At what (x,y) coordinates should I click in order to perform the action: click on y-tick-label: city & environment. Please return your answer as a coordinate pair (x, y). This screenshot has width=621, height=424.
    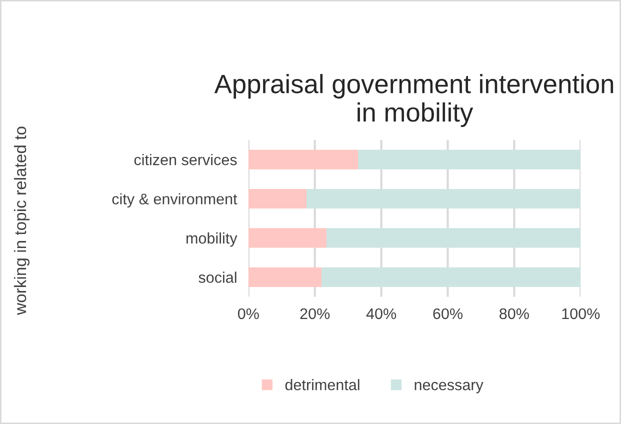
    Looking at the image, I should click on (175, 200).